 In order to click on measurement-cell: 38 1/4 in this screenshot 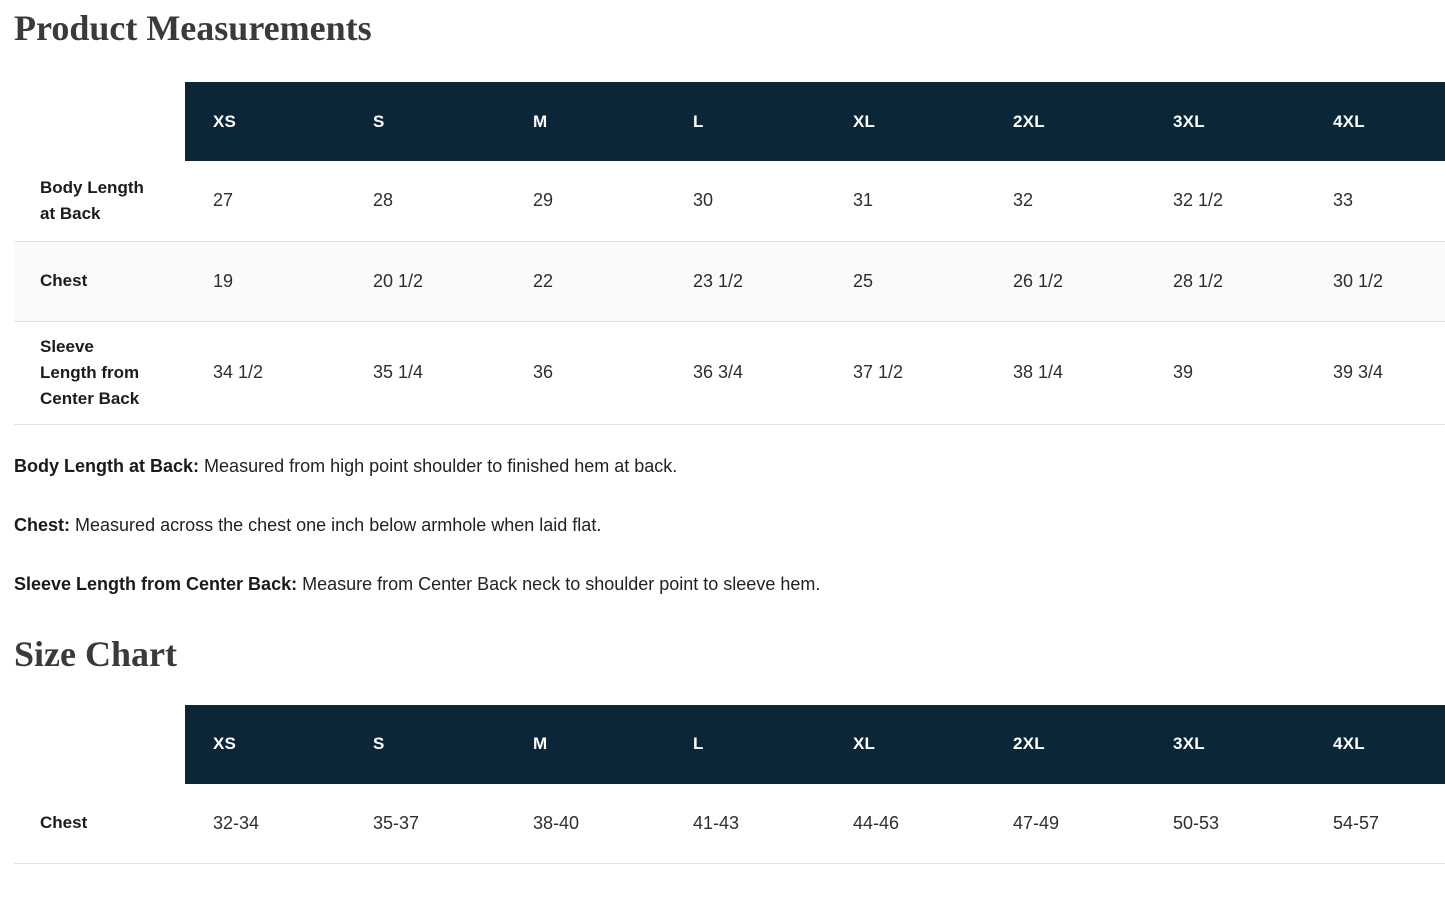, I will do `click(1065, 373)`.